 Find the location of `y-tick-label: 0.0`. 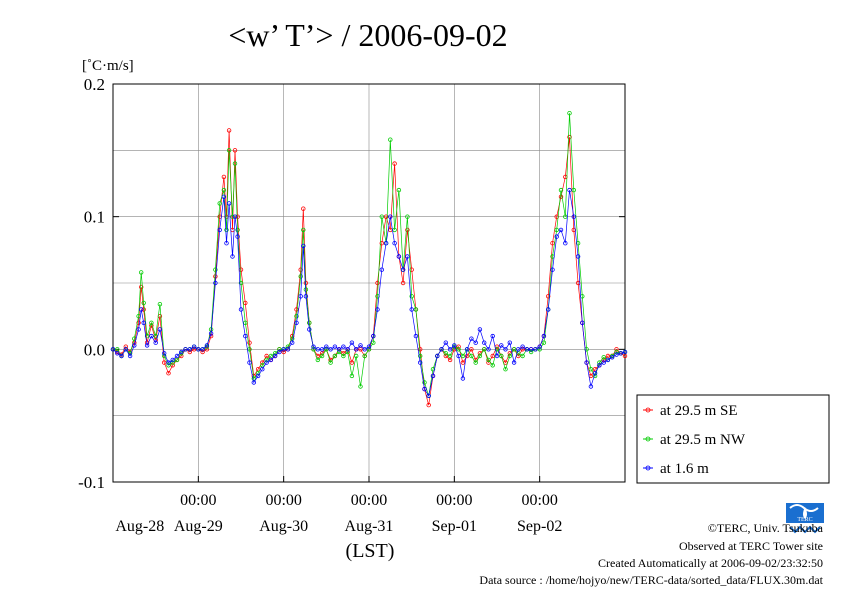

y-tick-label: 0.0 is located at coordinates (94, 349).